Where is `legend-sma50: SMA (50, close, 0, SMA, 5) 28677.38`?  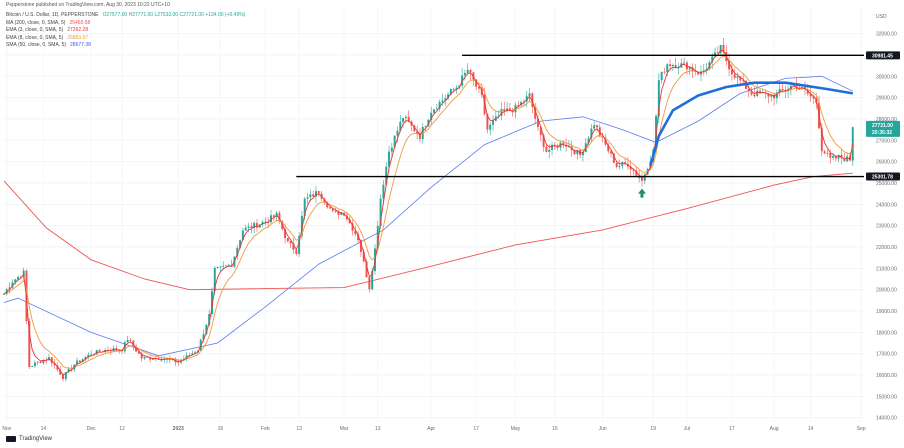
legend-sma50: SMA (50, close, 0, SMA, 5) 28677.38 is located at coordinates (125, 46).